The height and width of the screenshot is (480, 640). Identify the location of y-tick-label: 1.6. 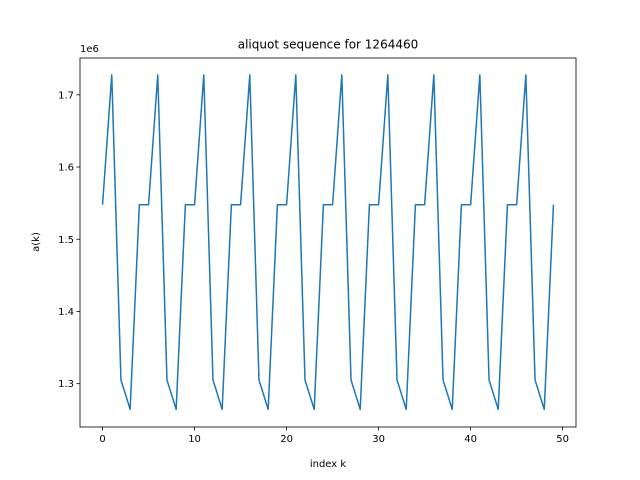
(66, 168).